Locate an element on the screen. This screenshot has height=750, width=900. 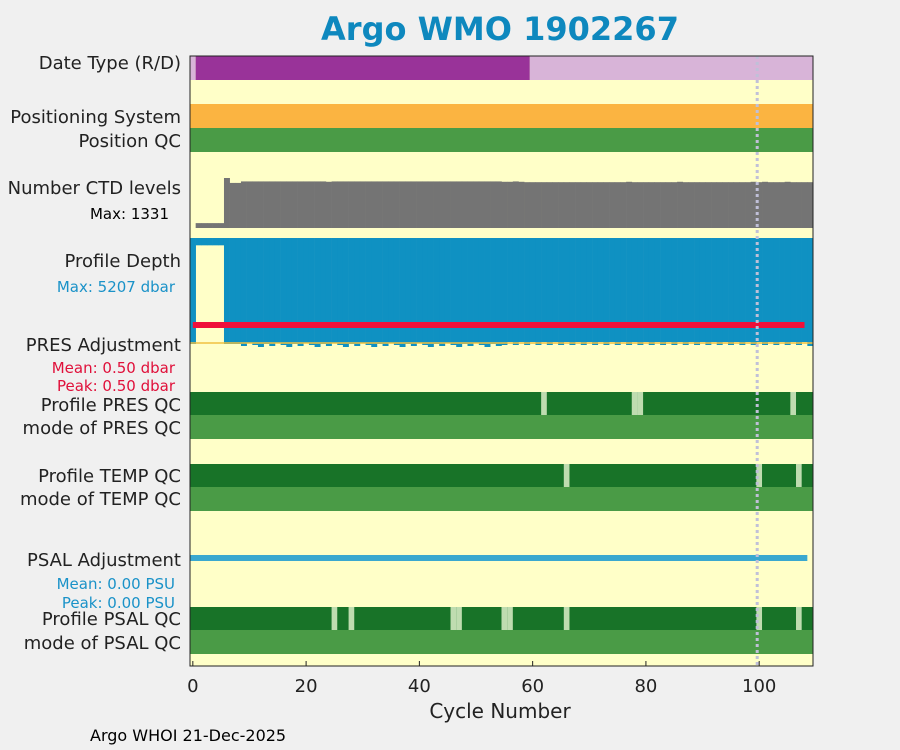
position_qc-band is located at coordinates (501, 140).